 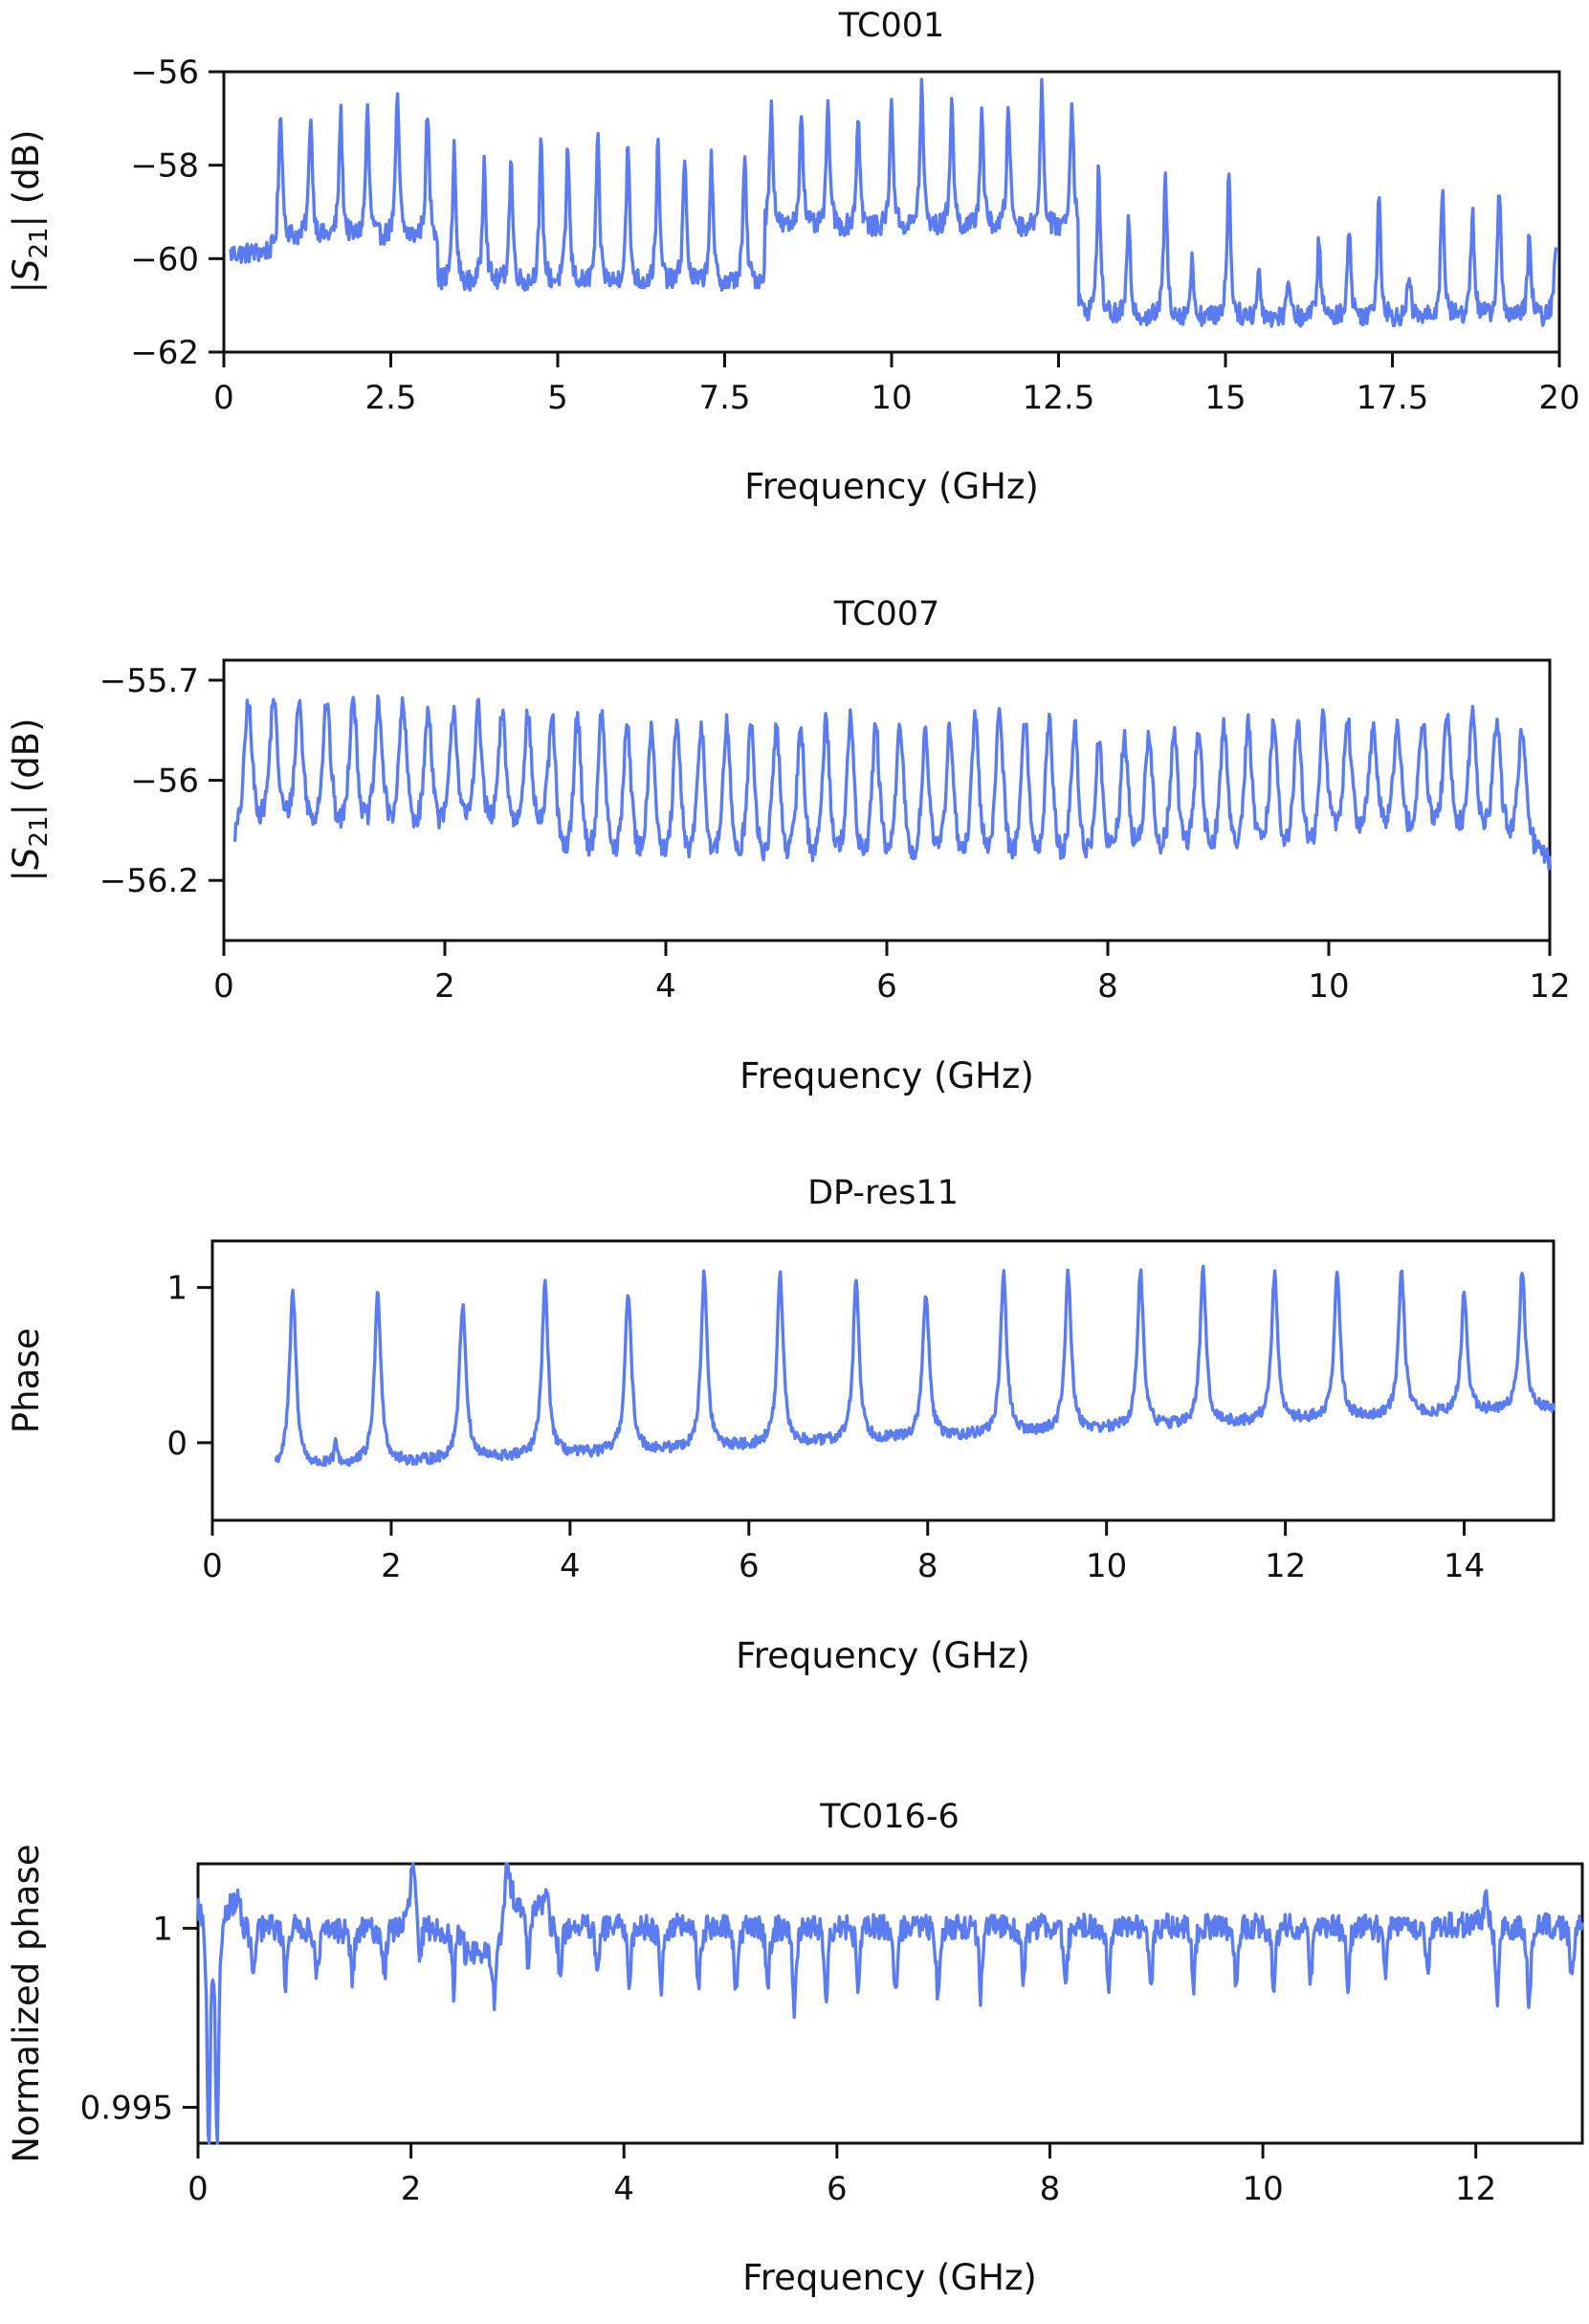 What do you see at coordinates (390, 398) in the screenshot?
I see `x-tick-label: 2.5` at bounding box center [390, 398].